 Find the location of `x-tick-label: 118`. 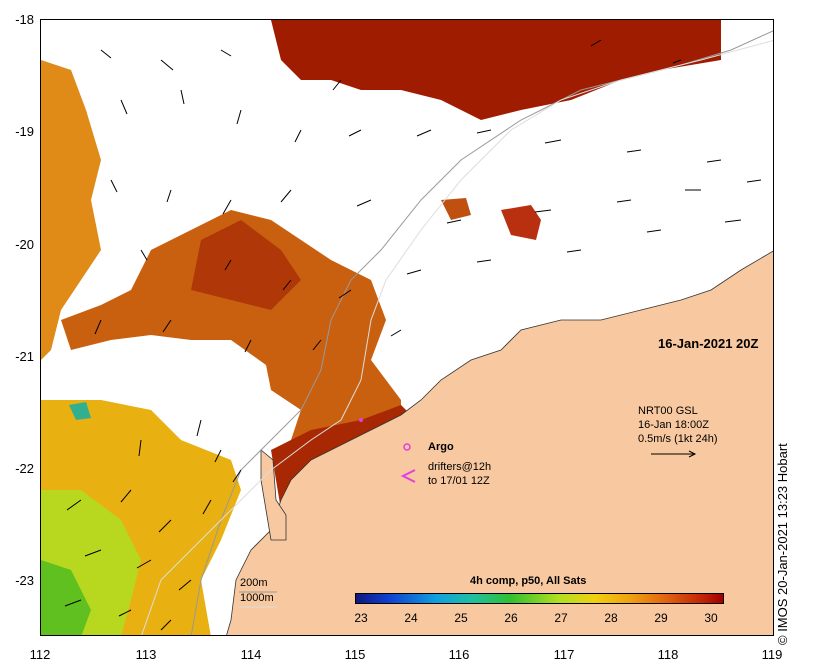

x-tick-label: 118 is located at coordinates (668, 654).